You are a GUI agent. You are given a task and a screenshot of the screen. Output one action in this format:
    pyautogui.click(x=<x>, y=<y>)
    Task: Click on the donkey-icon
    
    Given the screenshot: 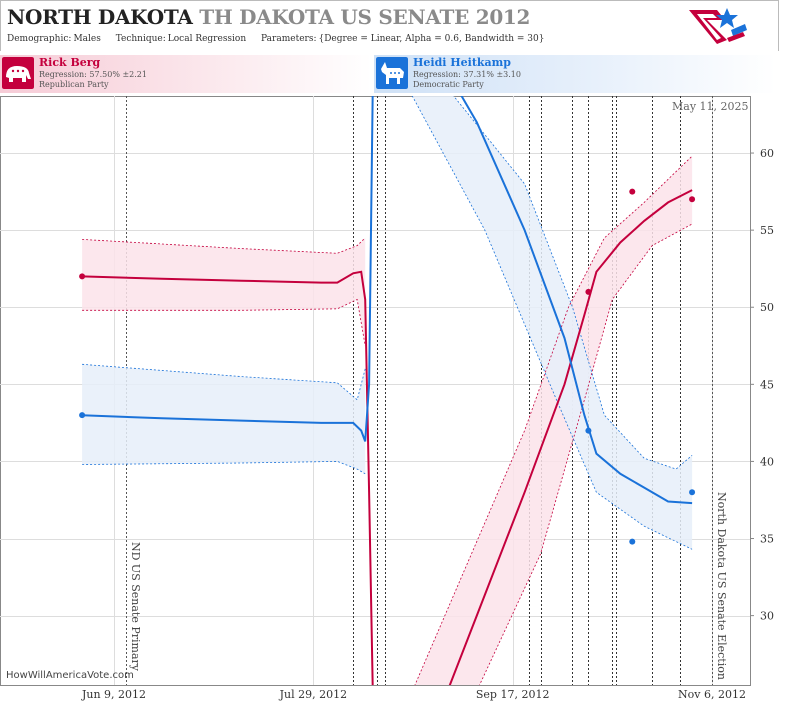 What is the action you would take?
    pyautogui.click(x=392, y=73)
    